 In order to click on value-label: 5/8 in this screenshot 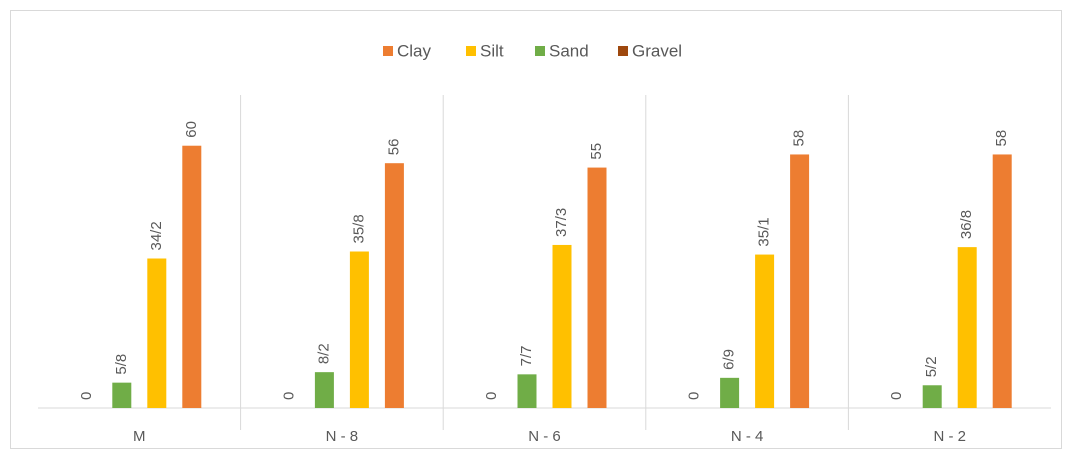, I will do `click(121, 364)`.